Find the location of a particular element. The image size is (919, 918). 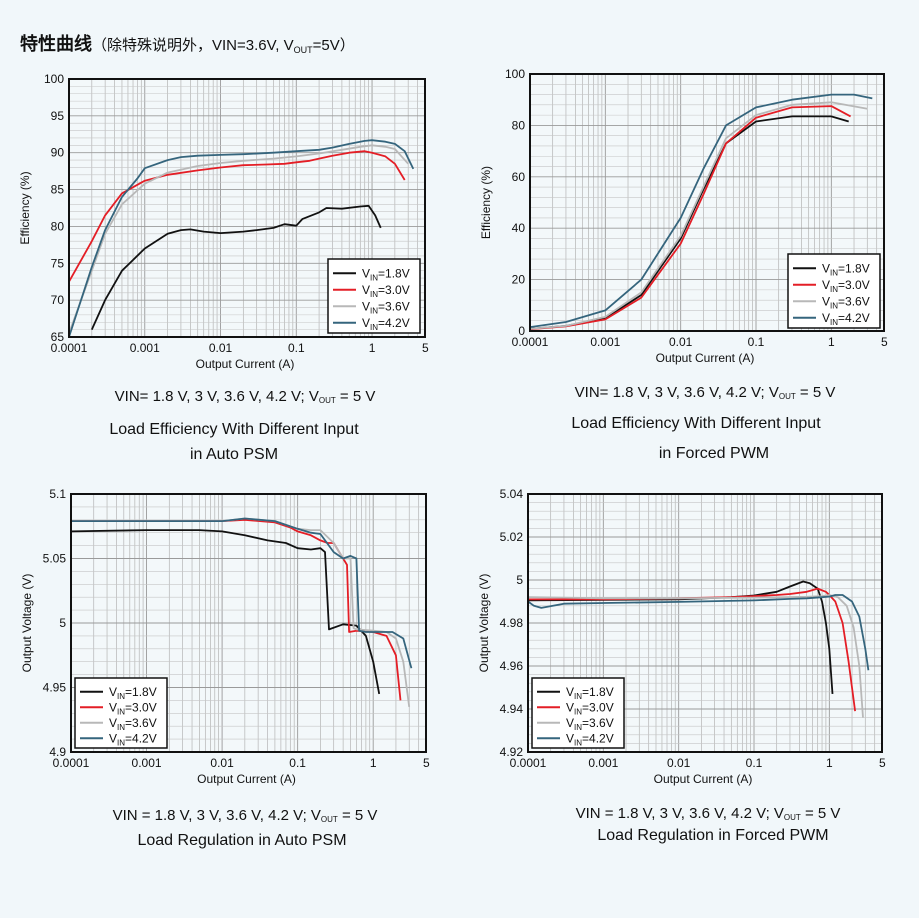

efficiency-auto-psm-legend-label: VIN=3.0V is located at coordinates (386, 291).